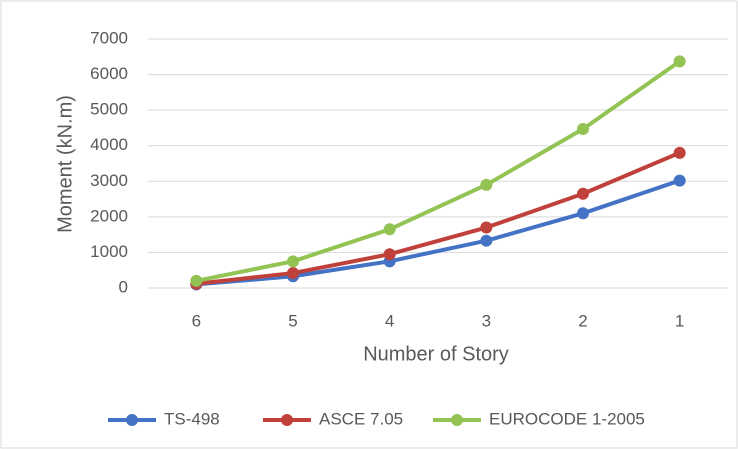 This screenshot has width=738, height=449. I want to click on x-tick-label: 3, so click(486, 320).